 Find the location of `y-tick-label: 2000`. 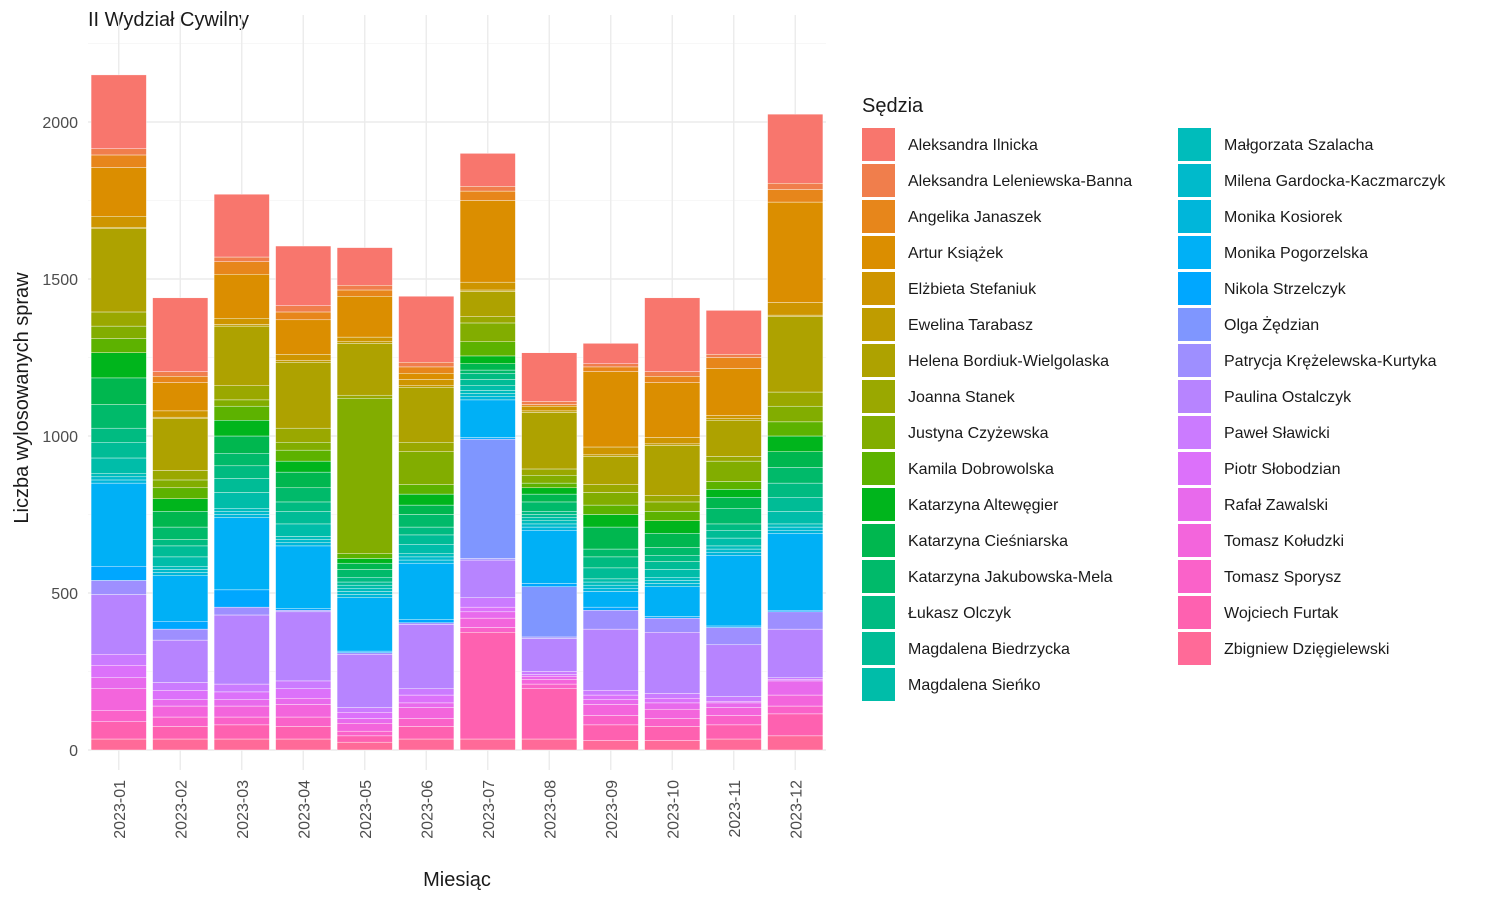

y-tick-label: 2000 is located at coordinates (60, 123).